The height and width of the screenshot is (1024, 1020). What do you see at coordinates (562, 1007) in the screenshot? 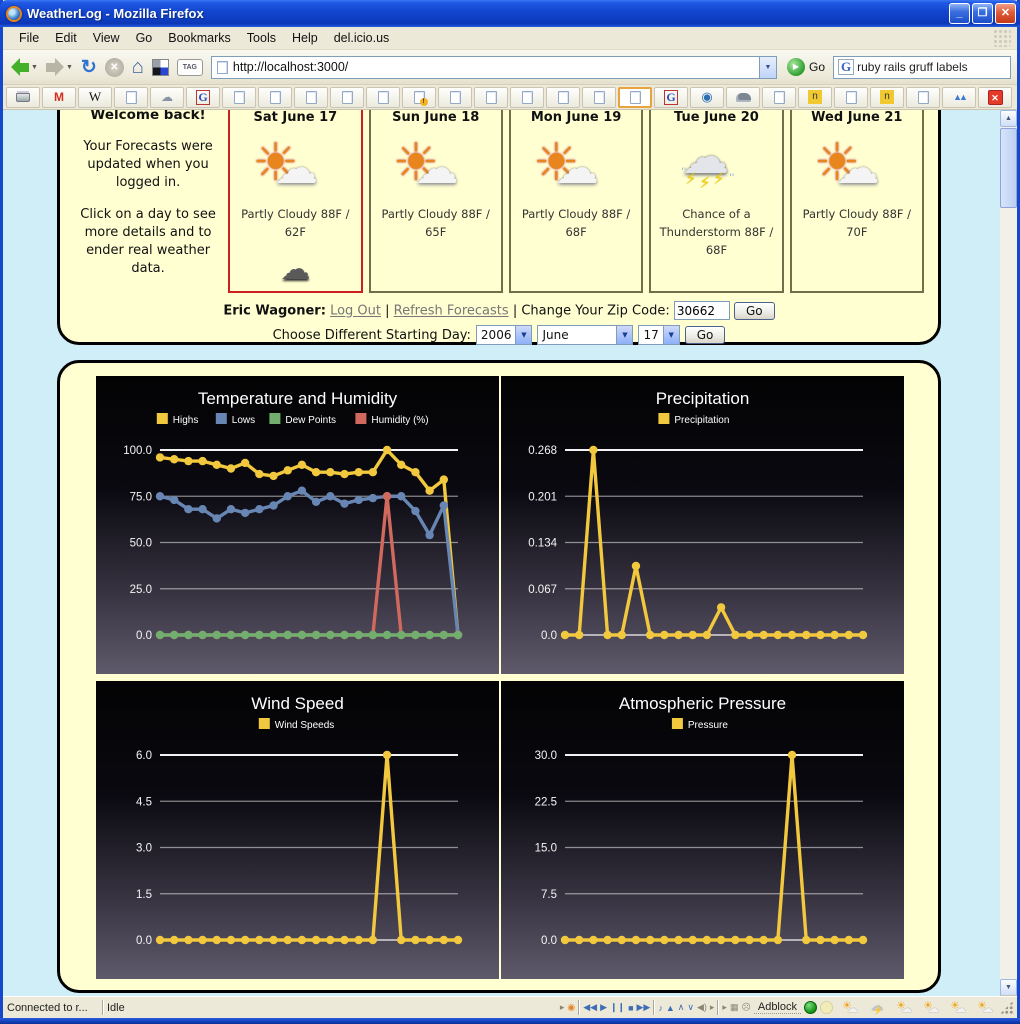
I see `expander-arrow-icon: ▸` at bounding box center [562, 1007].